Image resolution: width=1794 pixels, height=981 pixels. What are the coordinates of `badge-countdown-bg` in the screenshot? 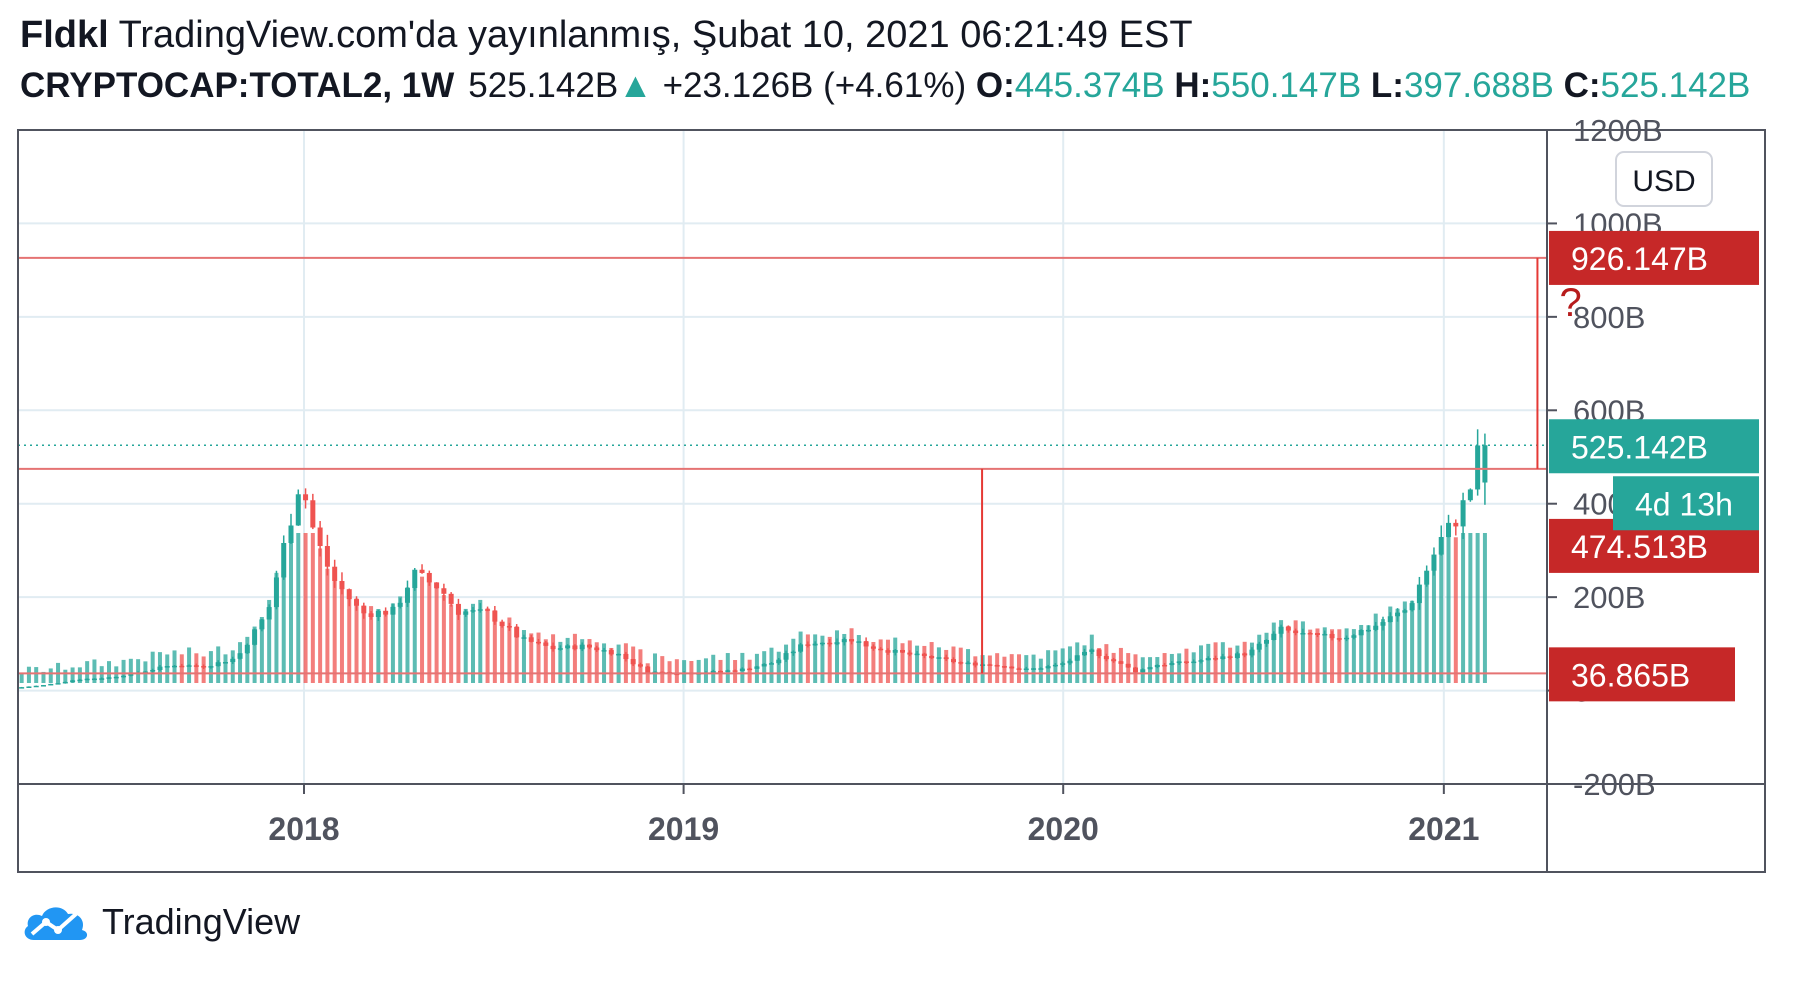 It's located at (1686, 503).